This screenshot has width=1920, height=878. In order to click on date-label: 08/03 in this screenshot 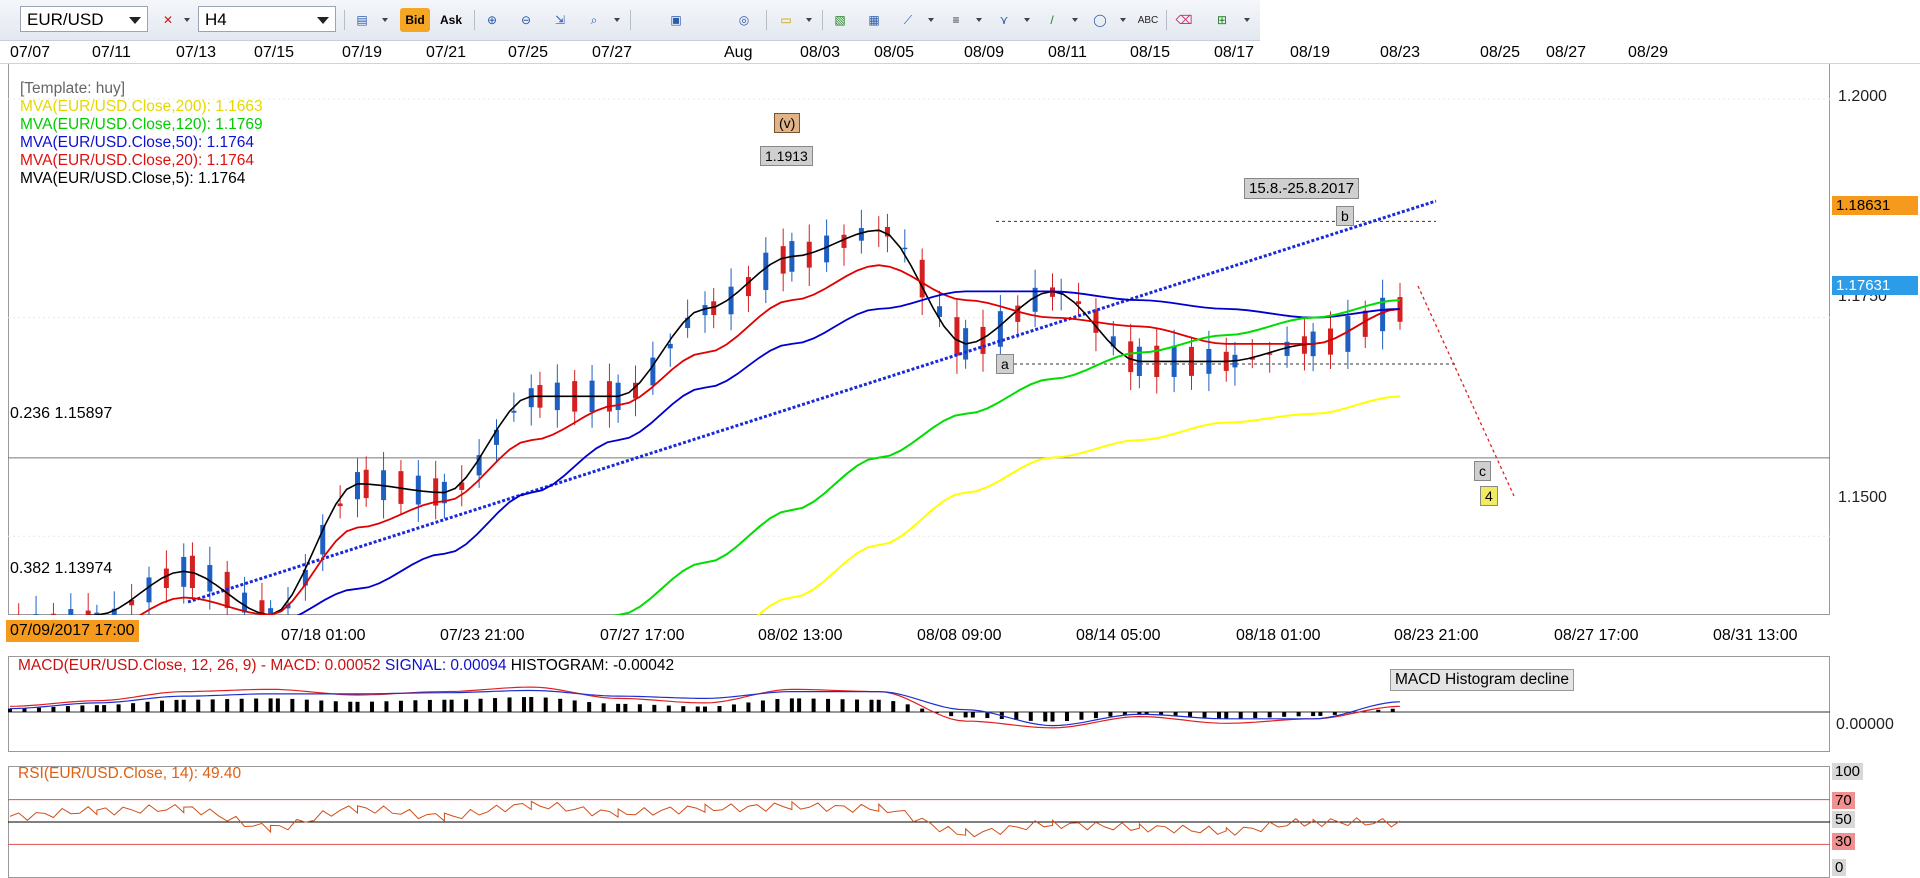, I will do `click(820, 52)`.